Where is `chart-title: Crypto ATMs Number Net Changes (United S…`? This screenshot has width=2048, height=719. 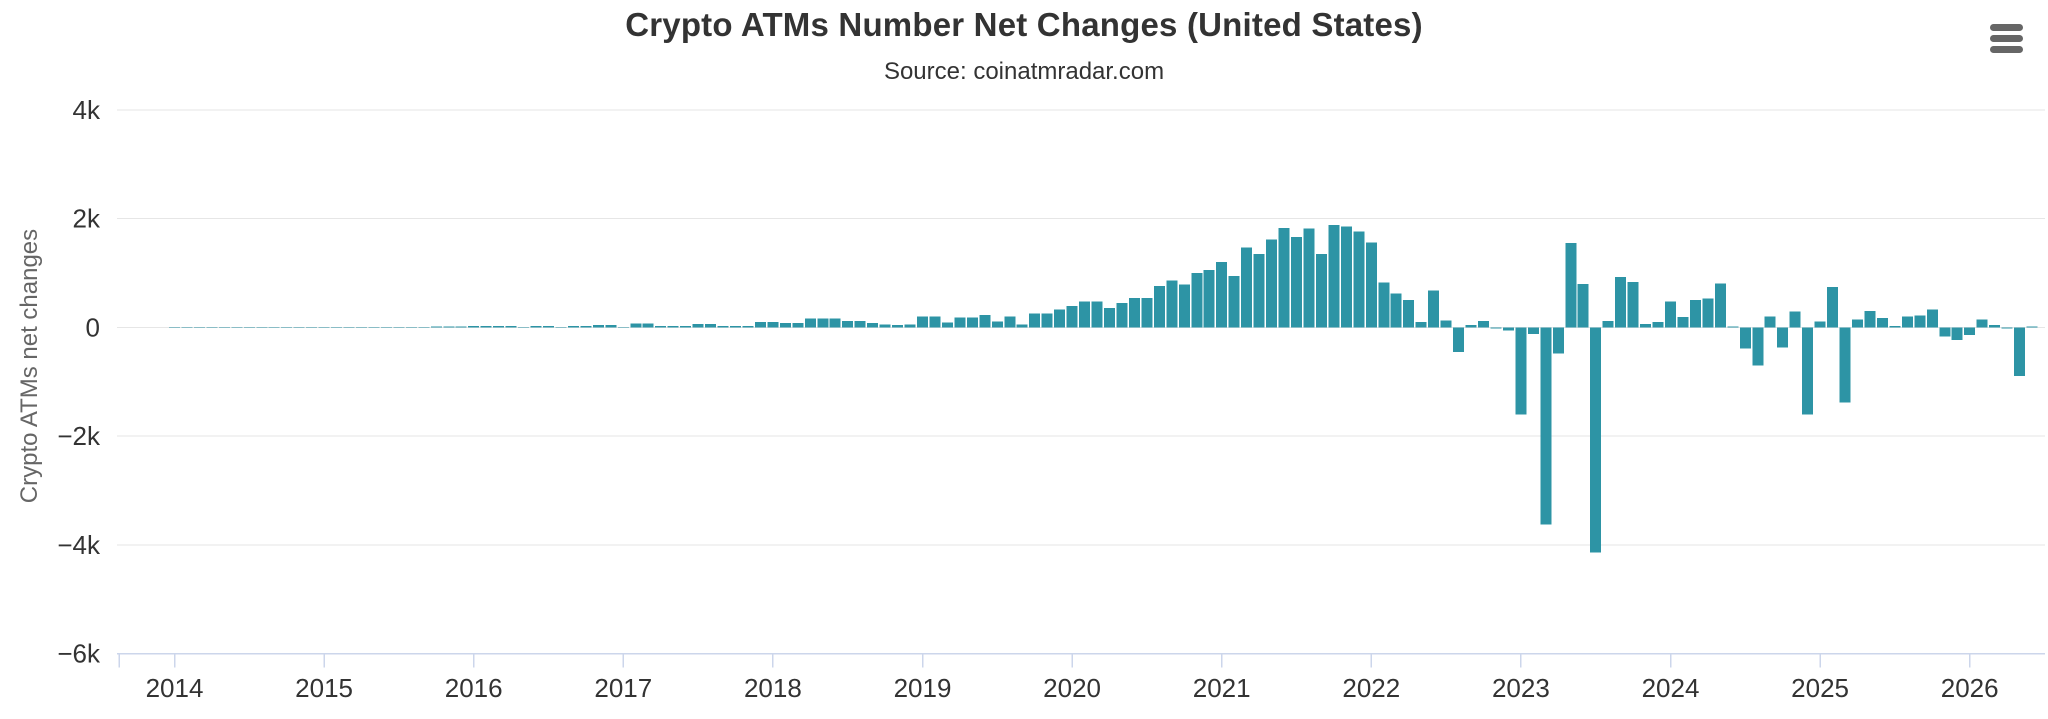
chart-title: Crypto ATMs Number Net Changes (United S… is located at coordinates (1024, 24).